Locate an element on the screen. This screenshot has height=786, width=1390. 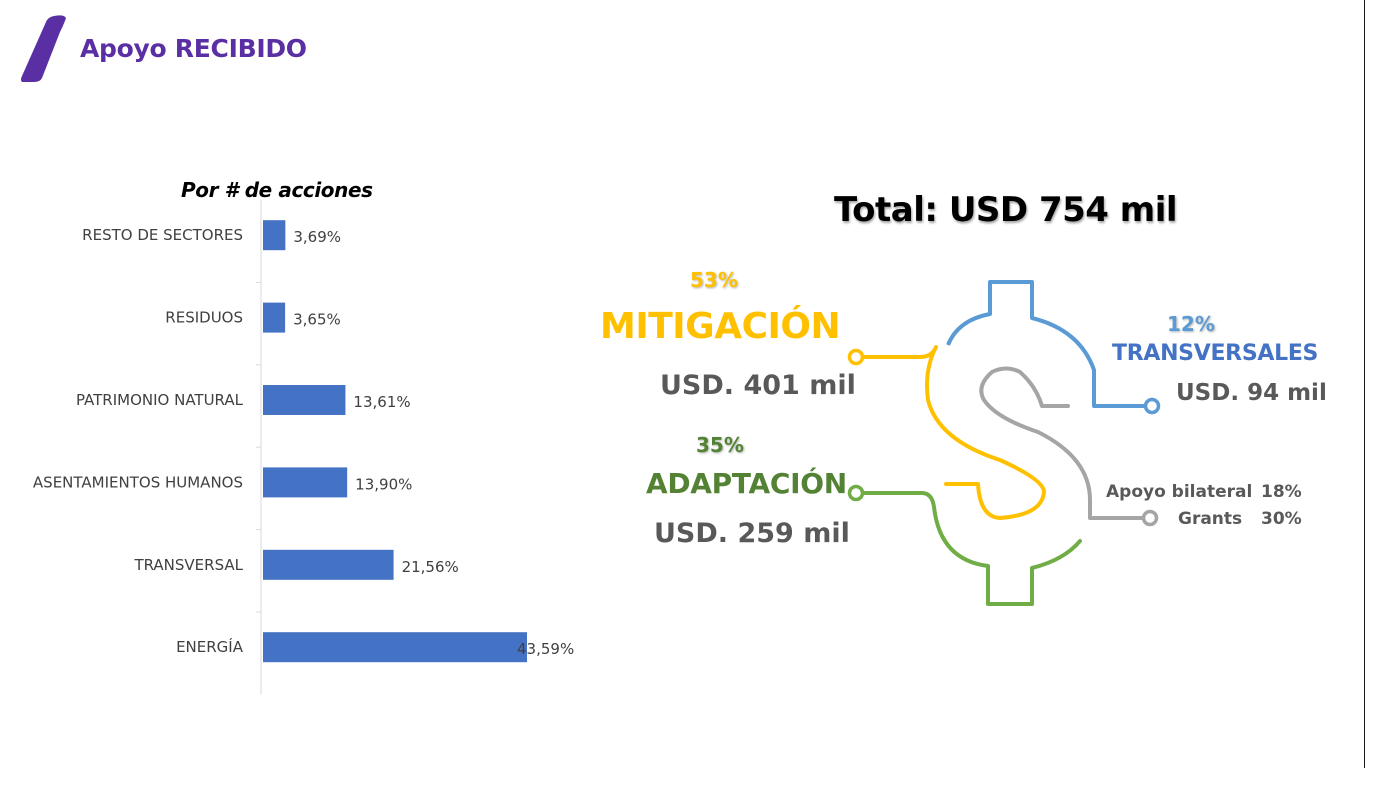
breakdown-bilateral-pct: 18% is located at coordinates (1281, 492).